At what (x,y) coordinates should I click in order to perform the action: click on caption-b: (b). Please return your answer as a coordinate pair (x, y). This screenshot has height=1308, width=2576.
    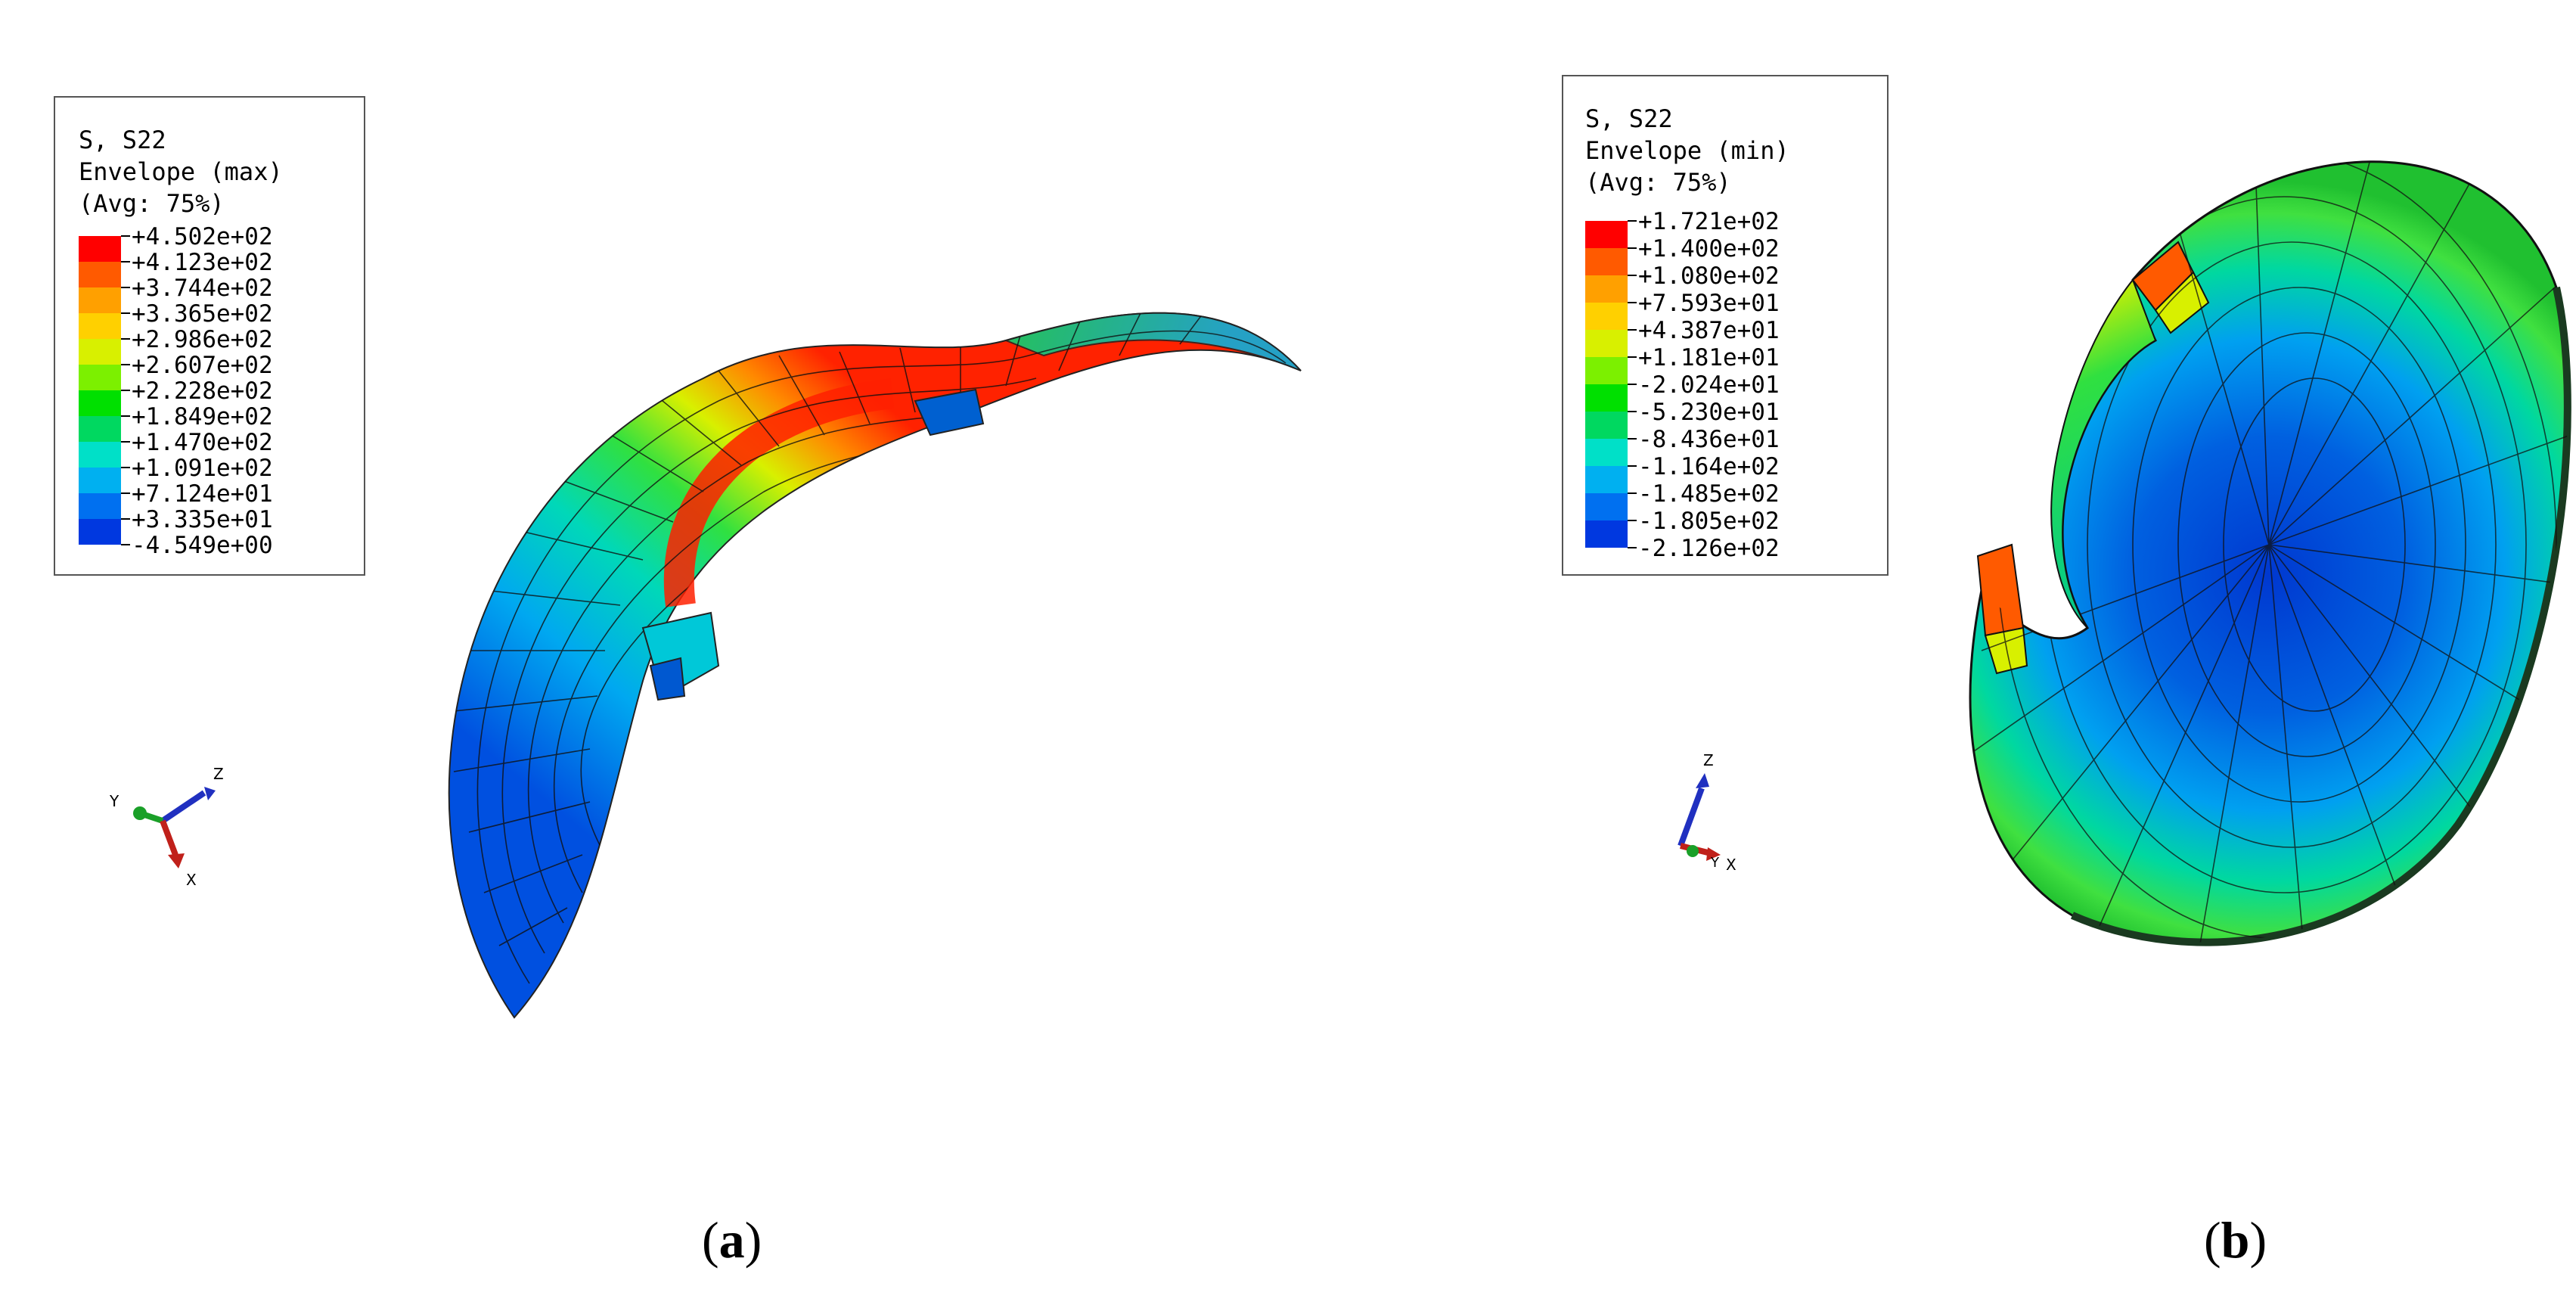
    Looking at the image, I should click on (2235, 1240).